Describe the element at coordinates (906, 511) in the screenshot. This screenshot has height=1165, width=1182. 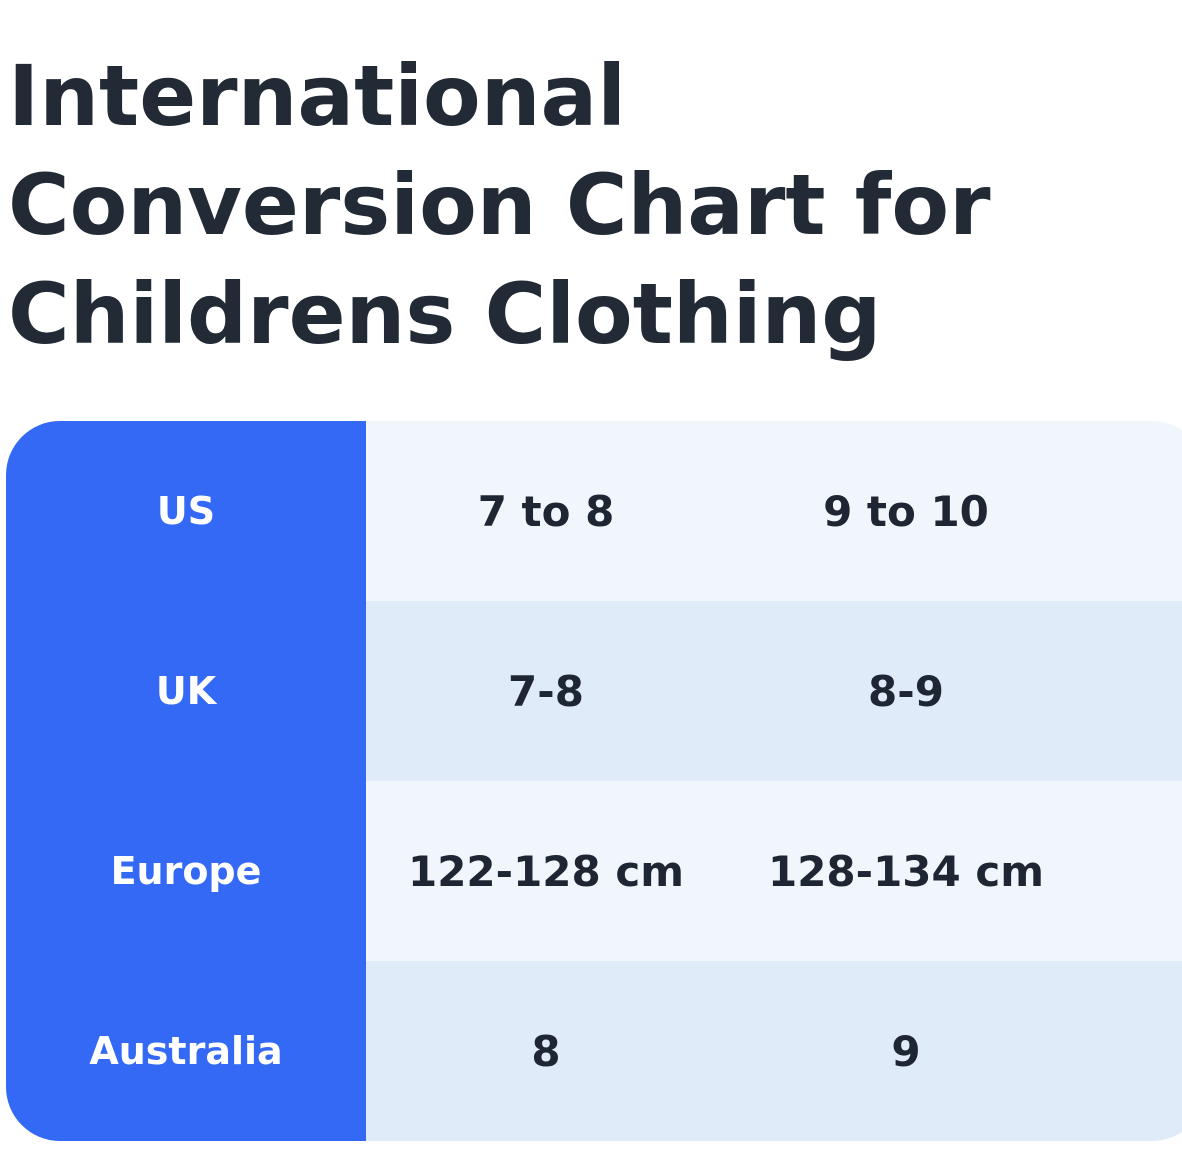
I see `table-cell: 9 to 10` at that location.